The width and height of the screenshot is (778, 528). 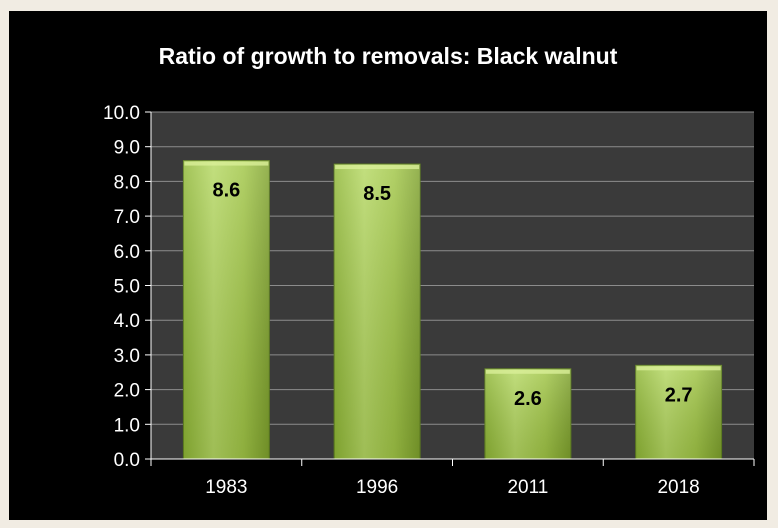 I want to click on bar-1996, so click(x=377, y=311).